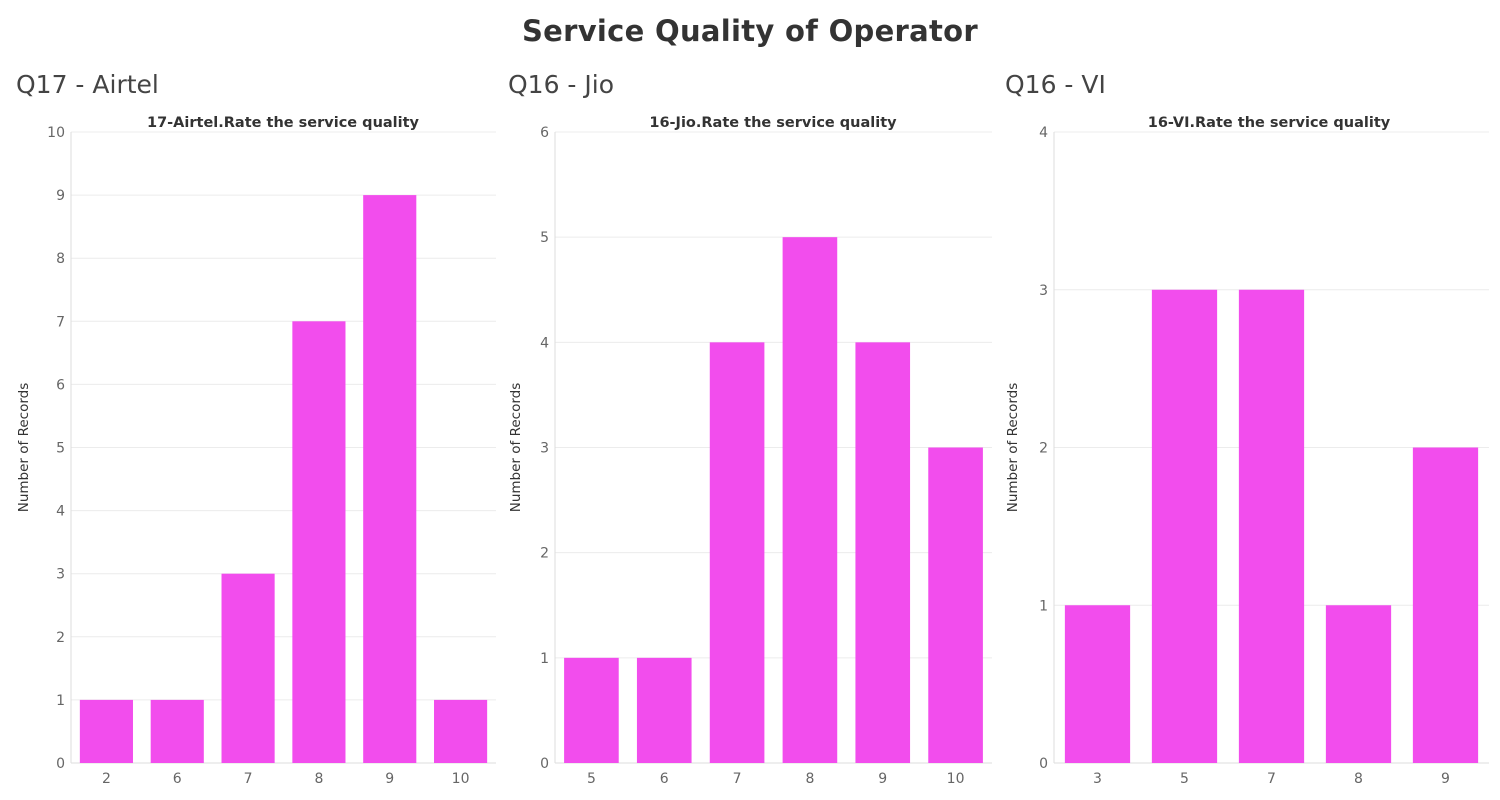  Describe the element at coordinates (773, 123) in the screenshot. I see `plot-title: 16-Jio.Rate the service quality` at that location.